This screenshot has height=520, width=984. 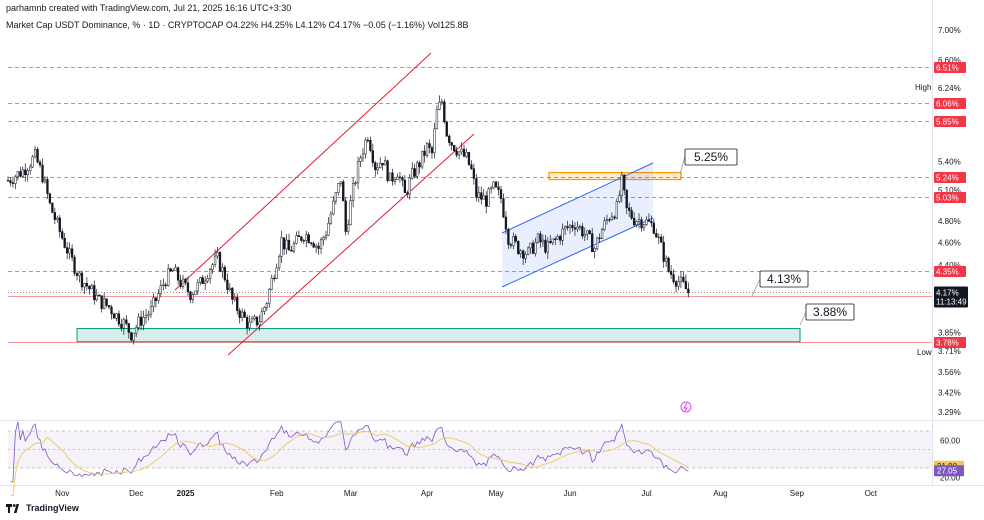 What do you see at coordinates (136, 493) in the screenshot?
I see `time-label: Dec` at bounding box center [136, 493].